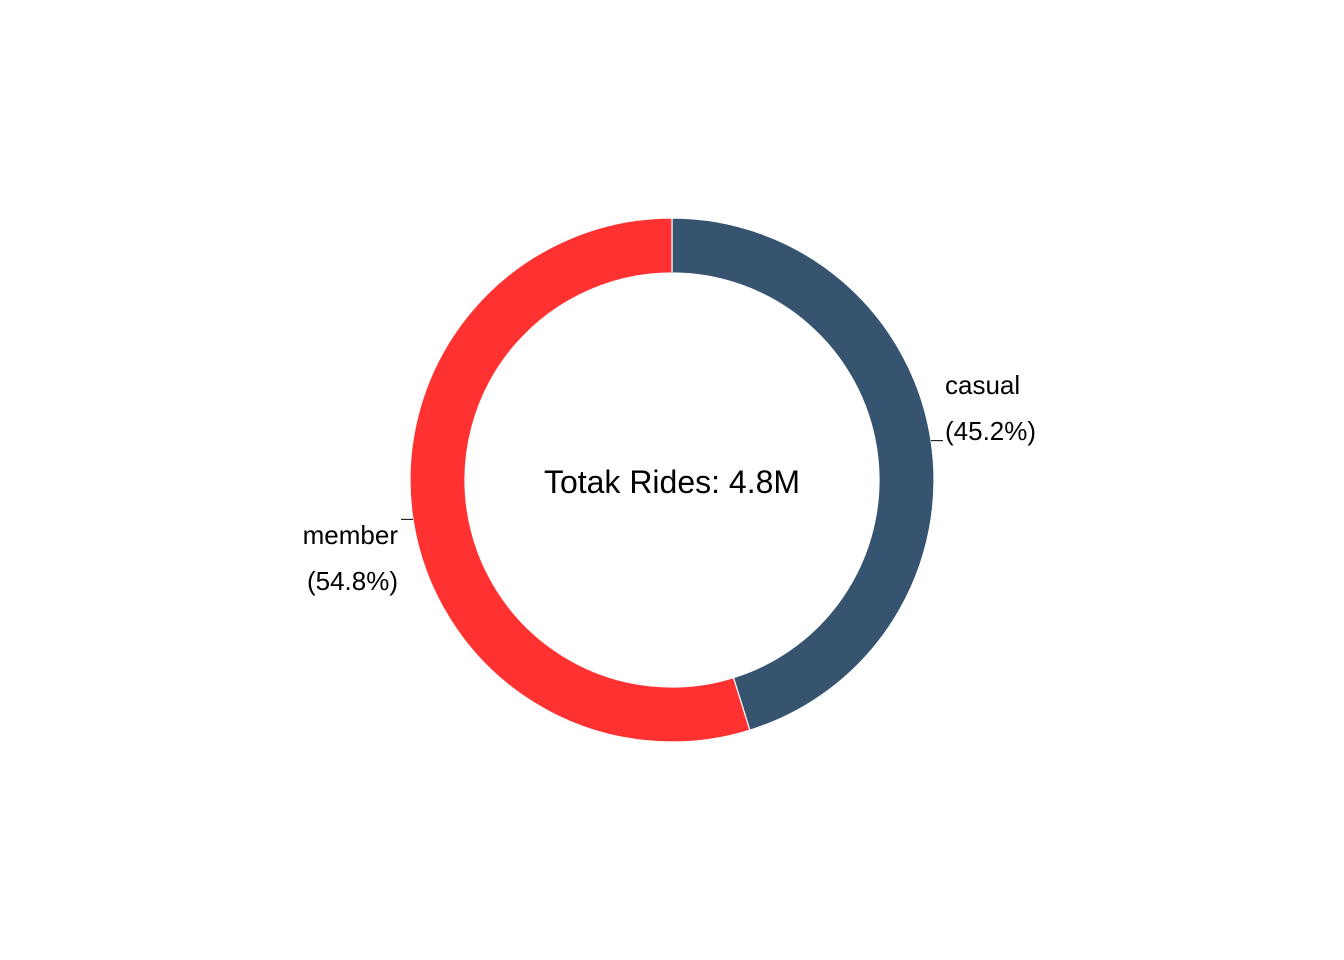 This screenshot has width=1344, height=960. I want to click on donut-slice-member, so click(580, 480).